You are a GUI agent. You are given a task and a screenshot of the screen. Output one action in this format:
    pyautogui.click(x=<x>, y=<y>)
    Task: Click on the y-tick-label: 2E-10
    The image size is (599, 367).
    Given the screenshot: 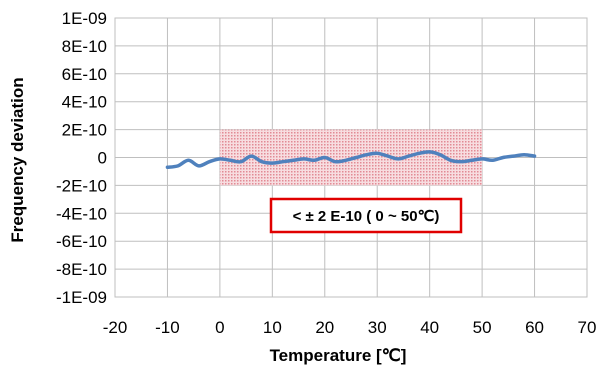 What is the action you would take?
    pyautogui.click(x=84, y=130)
    